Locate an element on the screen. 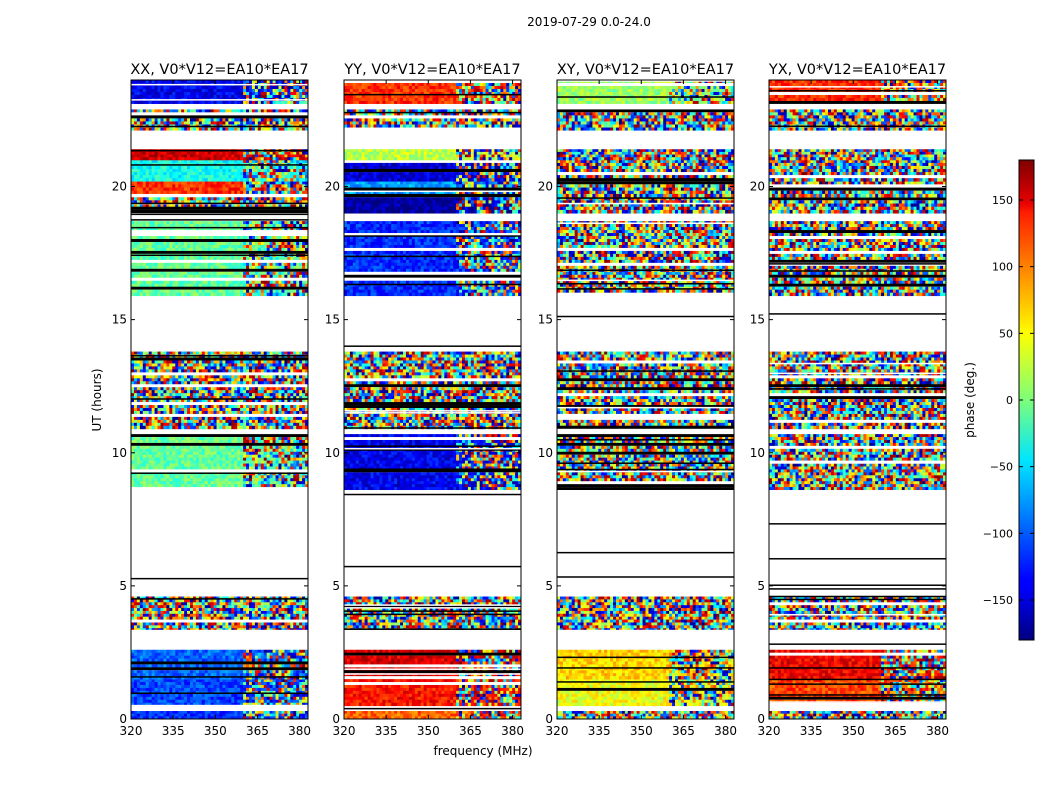 This screenshot has width=1050, height=800. flagged-row is located at coordinates (219, 404).